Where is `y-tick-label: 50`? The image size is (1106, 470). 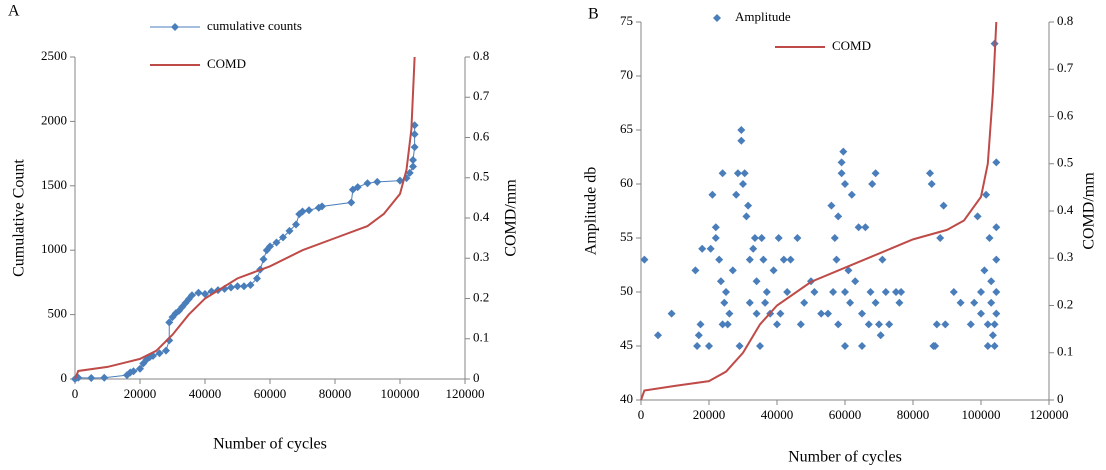 y-tick-label: 50 is located at coordinates (626, 290).